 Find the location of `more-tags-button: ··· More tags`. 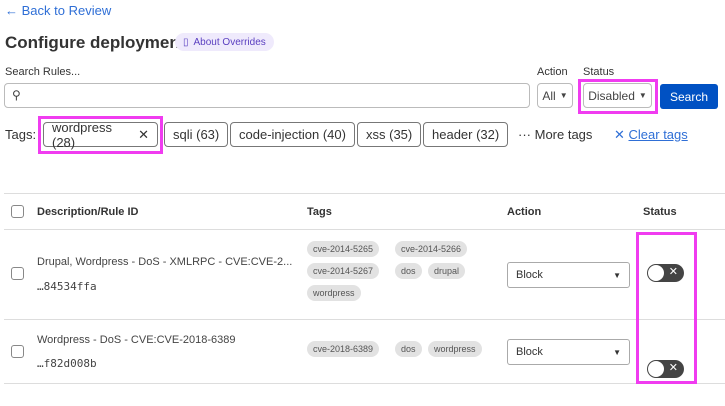

more-tags-button: ··· More tags is located at coordinates (555, 134).